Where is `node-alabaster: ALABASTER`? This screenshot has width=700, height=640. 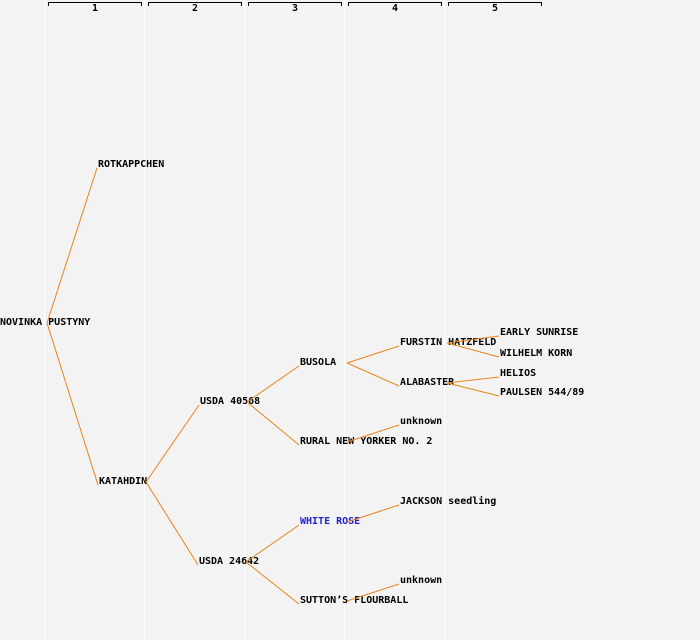
node-alabaster: ALABASTER is located at coordinates (427, 382).